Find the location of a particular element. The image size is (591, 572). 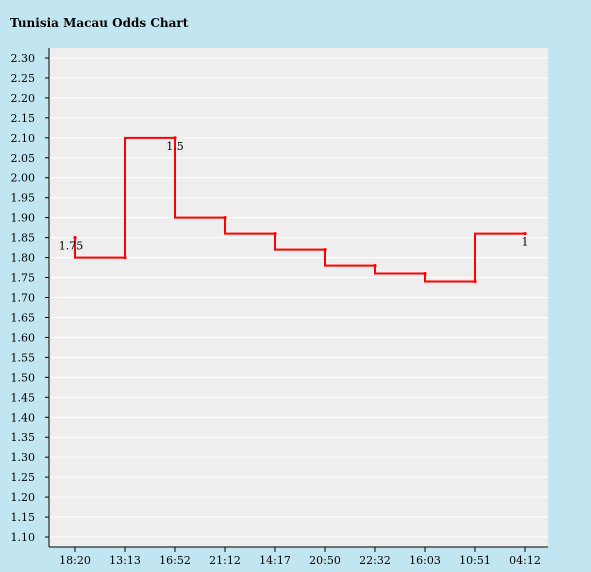

data-annotation: 1 is located at coordinates (525, 242).